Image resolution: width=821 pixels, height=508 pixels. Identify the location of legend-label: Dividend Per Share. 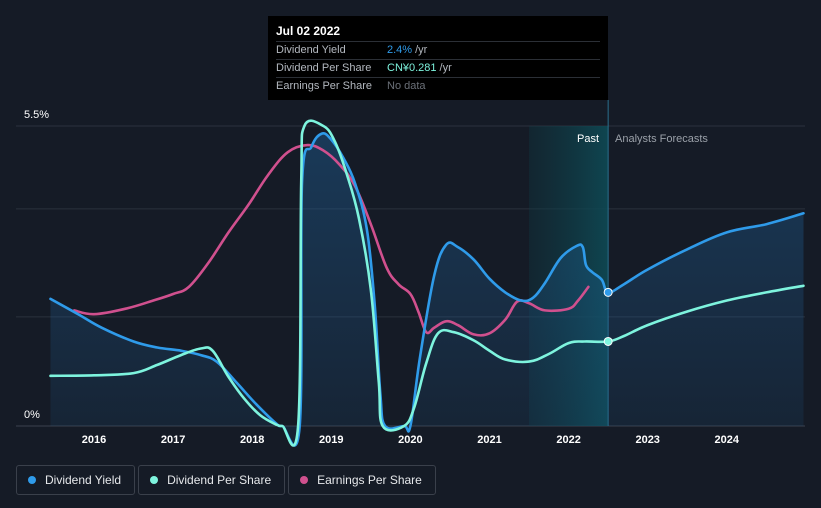
(219, 480).